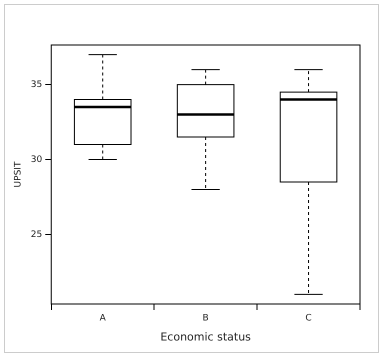 The width and height of the screenshot is (383, 357). I want to click on y-axis-title: UPSIT, so click(19, 174).